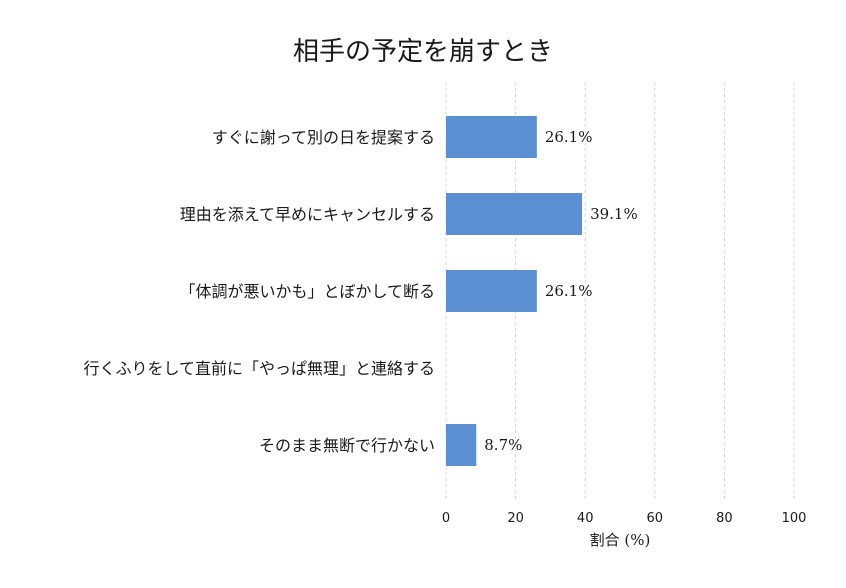 The width and height of the screenshot is (846, 588). I want to click on x-tick-label: 100, so click(794, 518).